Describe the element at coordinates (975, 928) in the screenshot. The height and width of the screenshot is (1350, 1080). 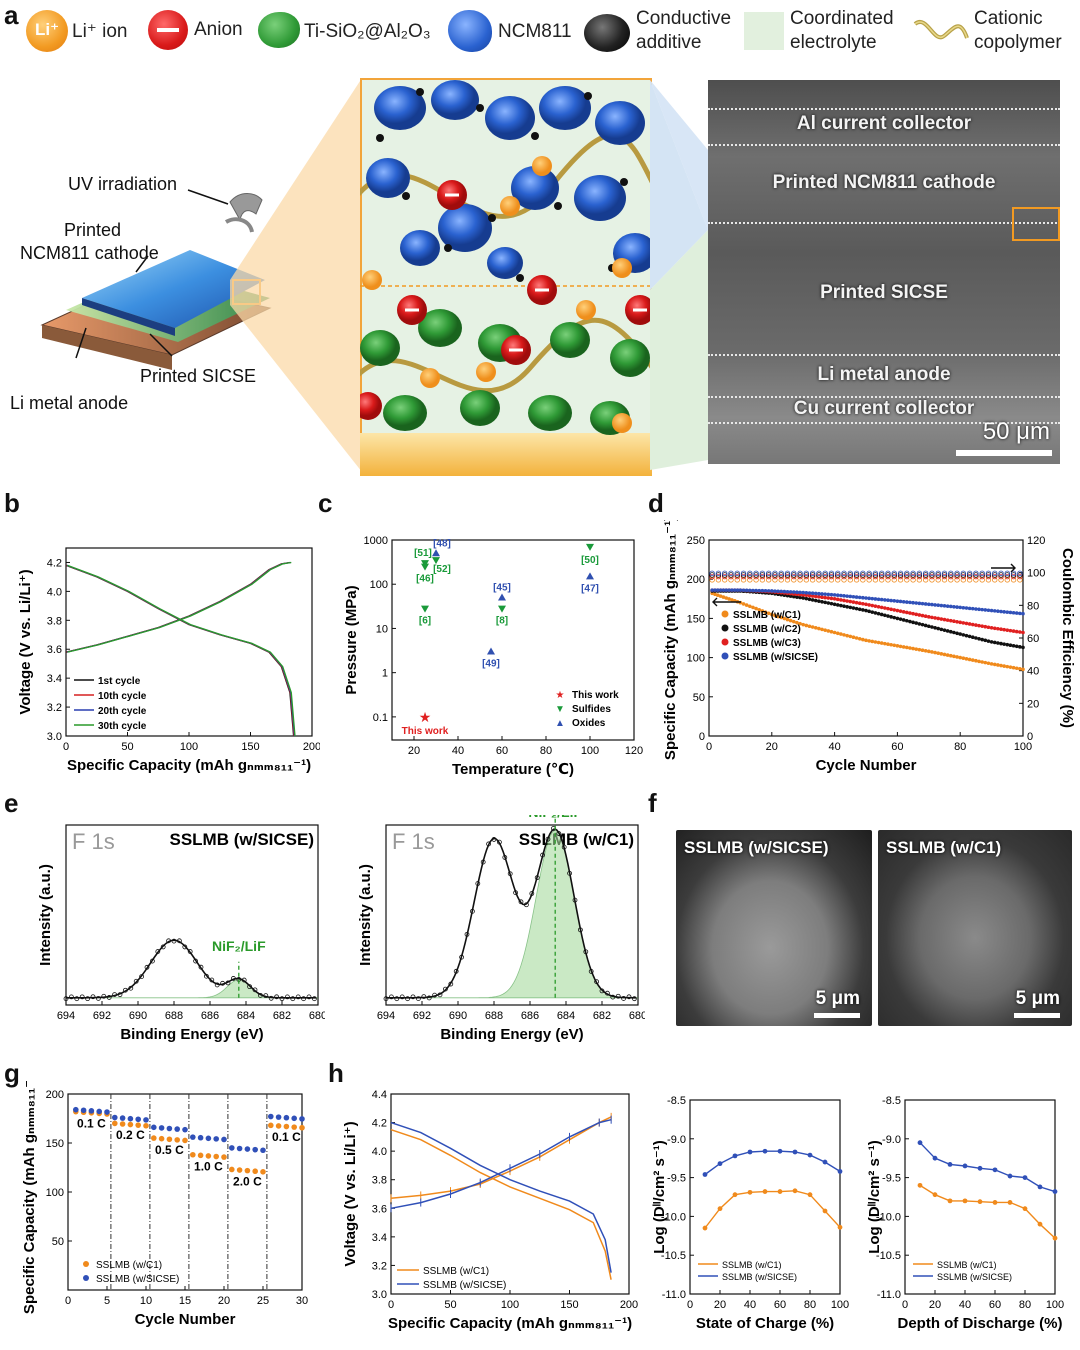
I see `sem-image-c1: SSLMB (w/C1) 5 μm` at that location.